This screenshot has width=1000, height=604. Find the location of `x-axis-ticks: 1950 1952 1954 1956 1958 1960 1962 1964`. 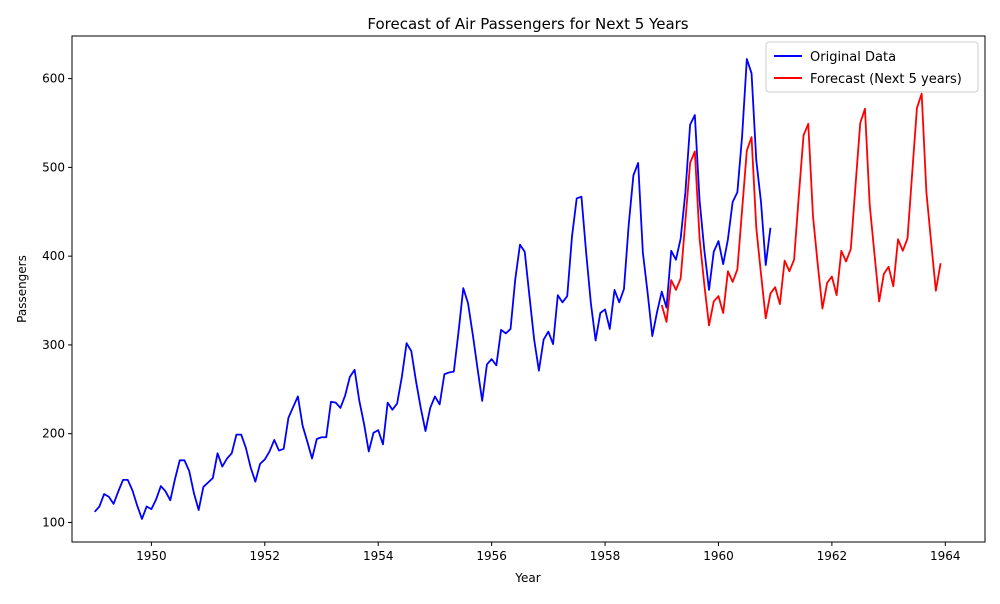

x-axis-ticks: 1950 1952 1954 1956 1958 1960 1962 1964 is located at coordinates (548, 552).